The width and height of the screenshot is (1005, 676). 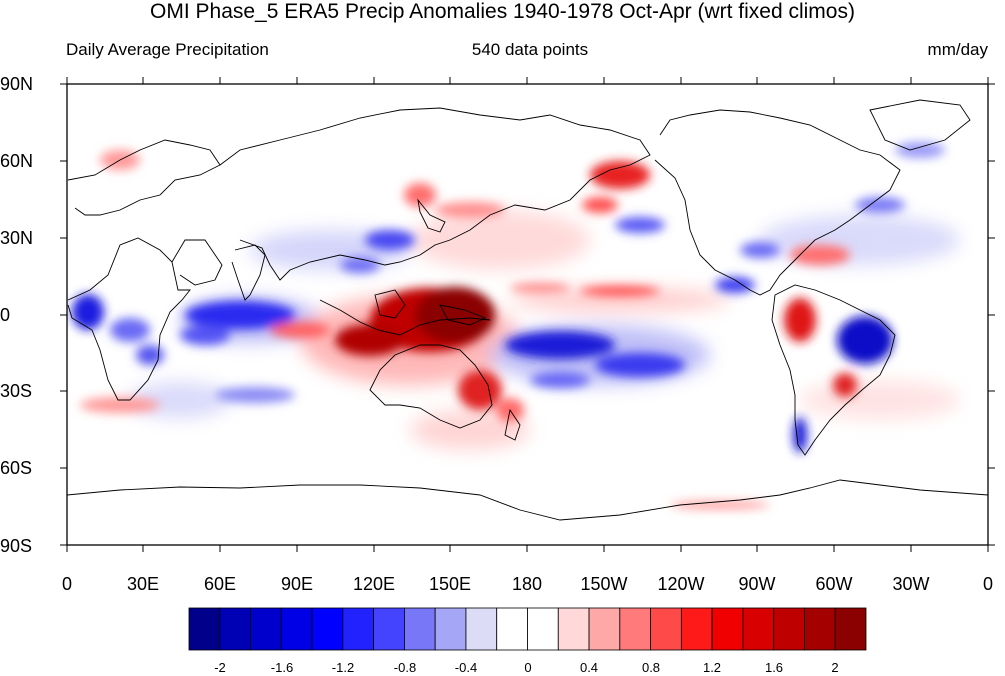 I want to click on colorbar-label: 0.4, so click(x=589, y=667).